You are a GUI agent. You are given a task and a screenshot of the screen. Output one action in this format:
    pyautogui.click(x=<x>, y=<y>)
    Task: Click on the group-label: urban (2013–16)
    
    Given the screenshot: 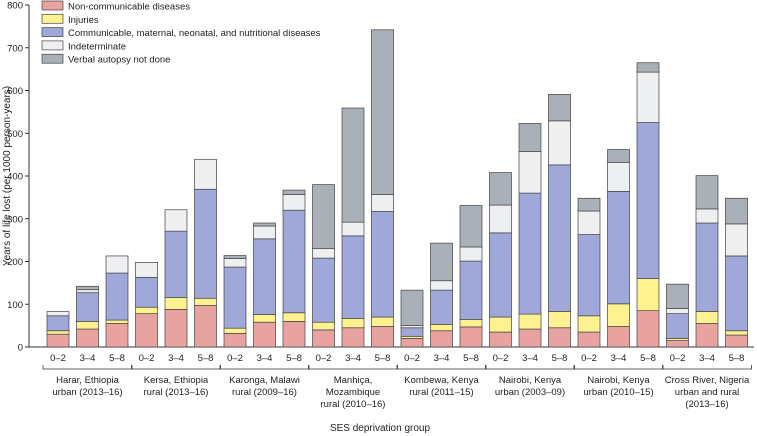 What is the action you would take?
    pyautogui.click(x=87, y=392)
    